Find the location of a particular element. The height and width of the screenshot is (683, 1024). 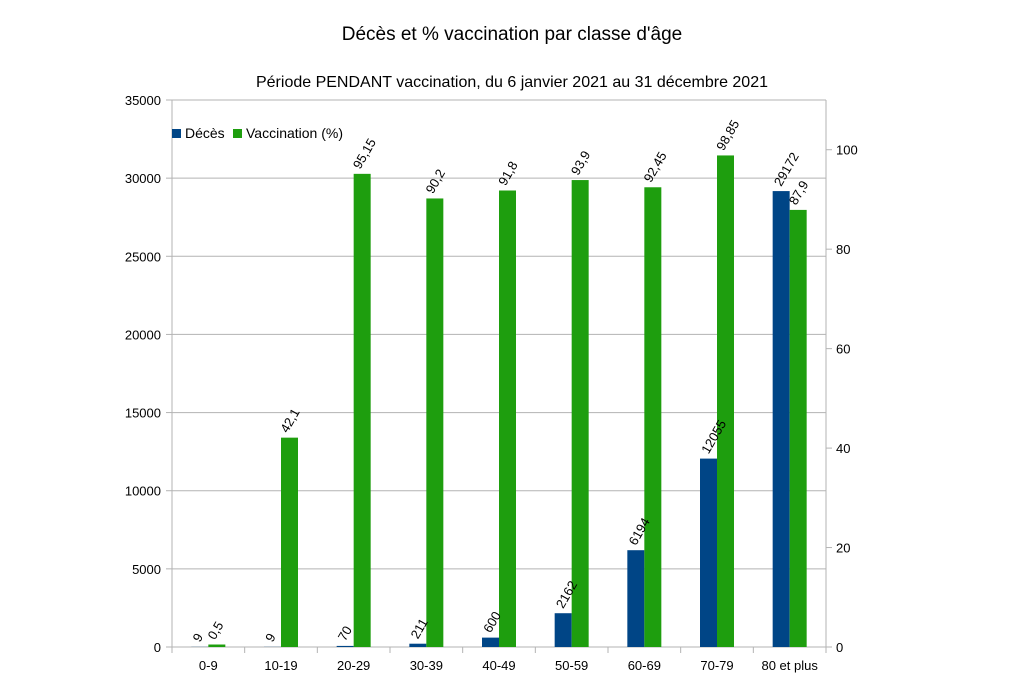

x-tick-label: 10-19 is located at coordinates (280, 665).